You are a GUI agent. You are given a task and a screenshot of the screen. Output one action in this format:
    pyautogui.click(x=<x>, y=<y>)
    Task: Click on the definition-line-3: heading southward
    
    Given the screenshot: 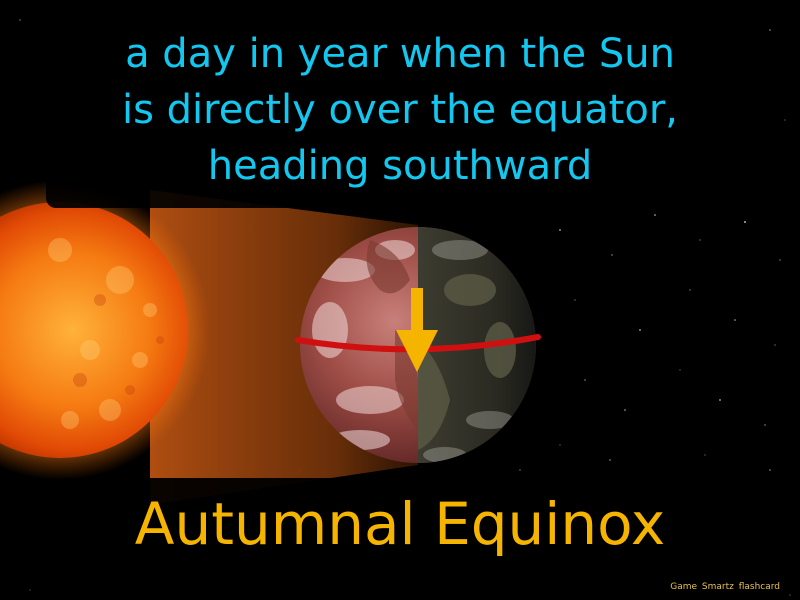 What is the action you would take?
    pyautogui.click(x=400, y=166)
    